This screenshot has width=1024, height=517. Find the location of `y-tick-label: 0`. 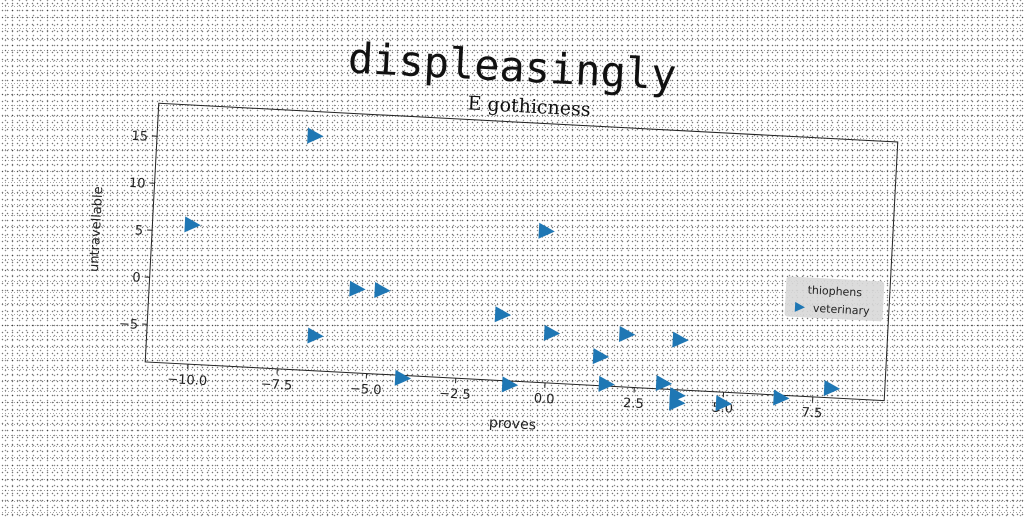

y-tick-label: 0 is located at coordinates (136, 277).